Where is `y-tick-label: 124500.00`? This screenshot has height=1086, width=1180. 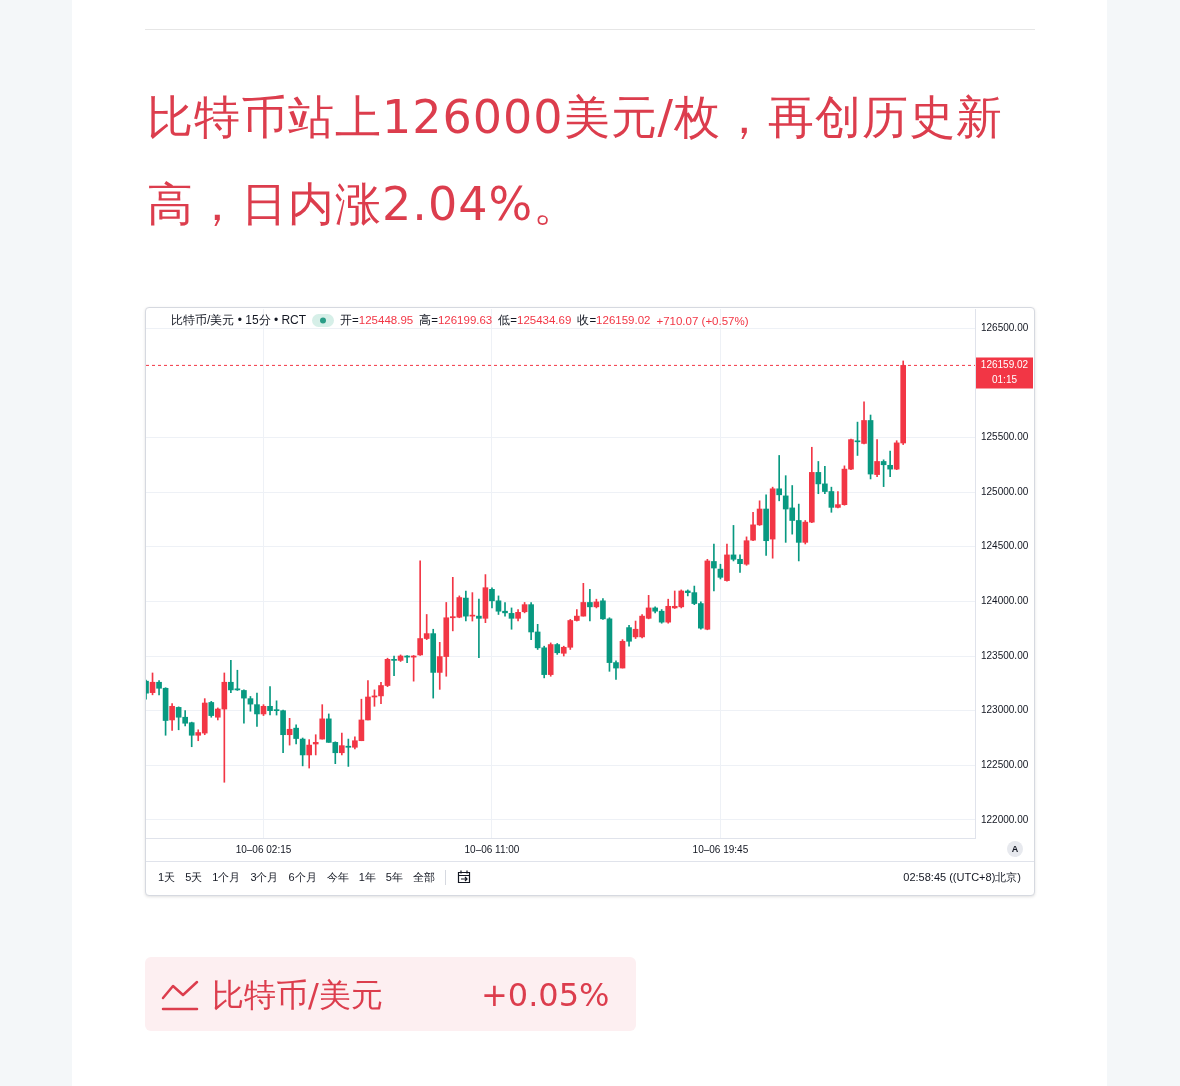
y-tick-label: 124500.00 is located at coordinates (1005, 546).